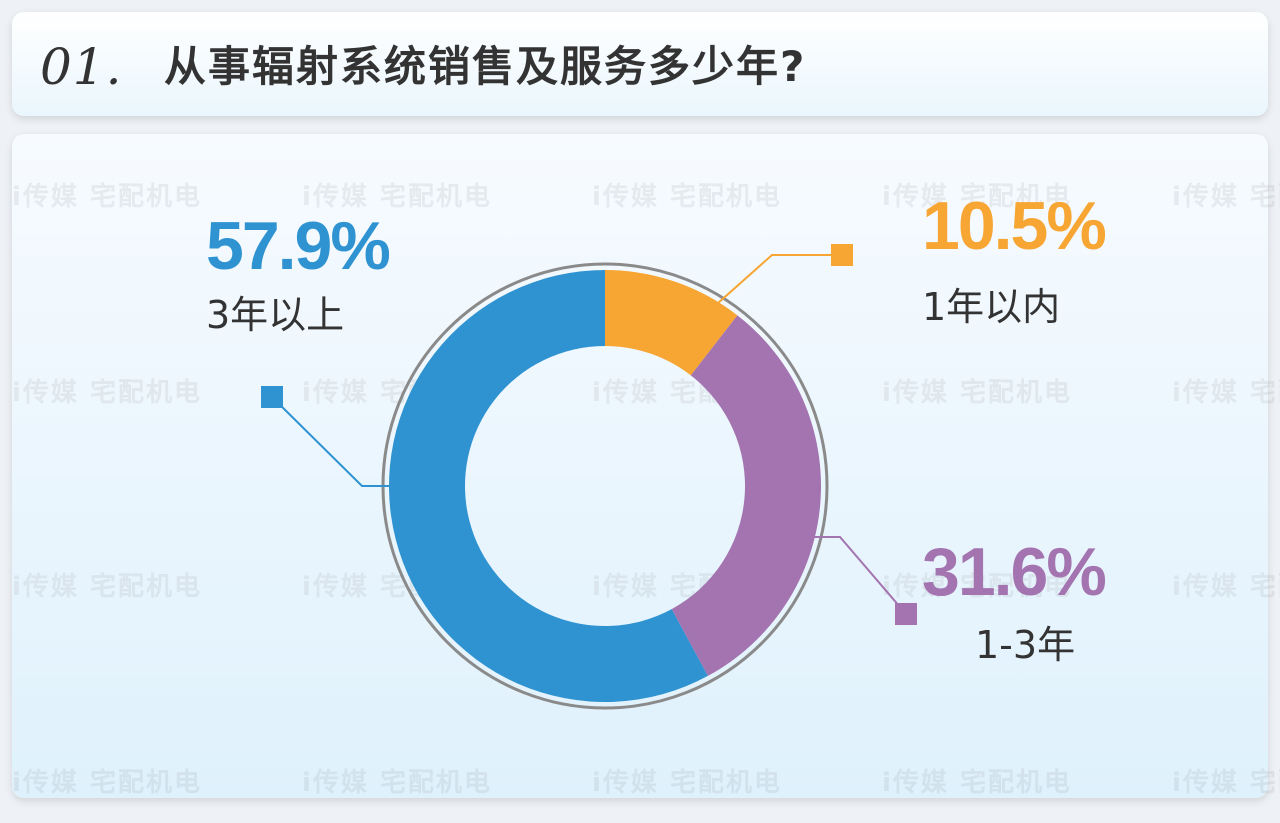  Describe the element at coordinates (298, 246) in the screenshot. I see `slice-percent-over-3-years: 57.9%` at that location.